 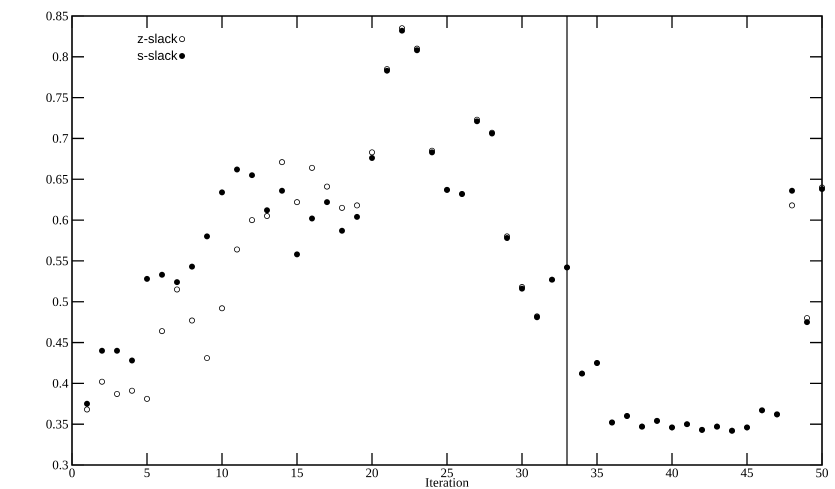 What do you see at coordinates (60, 57) in the screenshot?
I see `y-tick-label: 0.8` at bounding box center [60, 57].